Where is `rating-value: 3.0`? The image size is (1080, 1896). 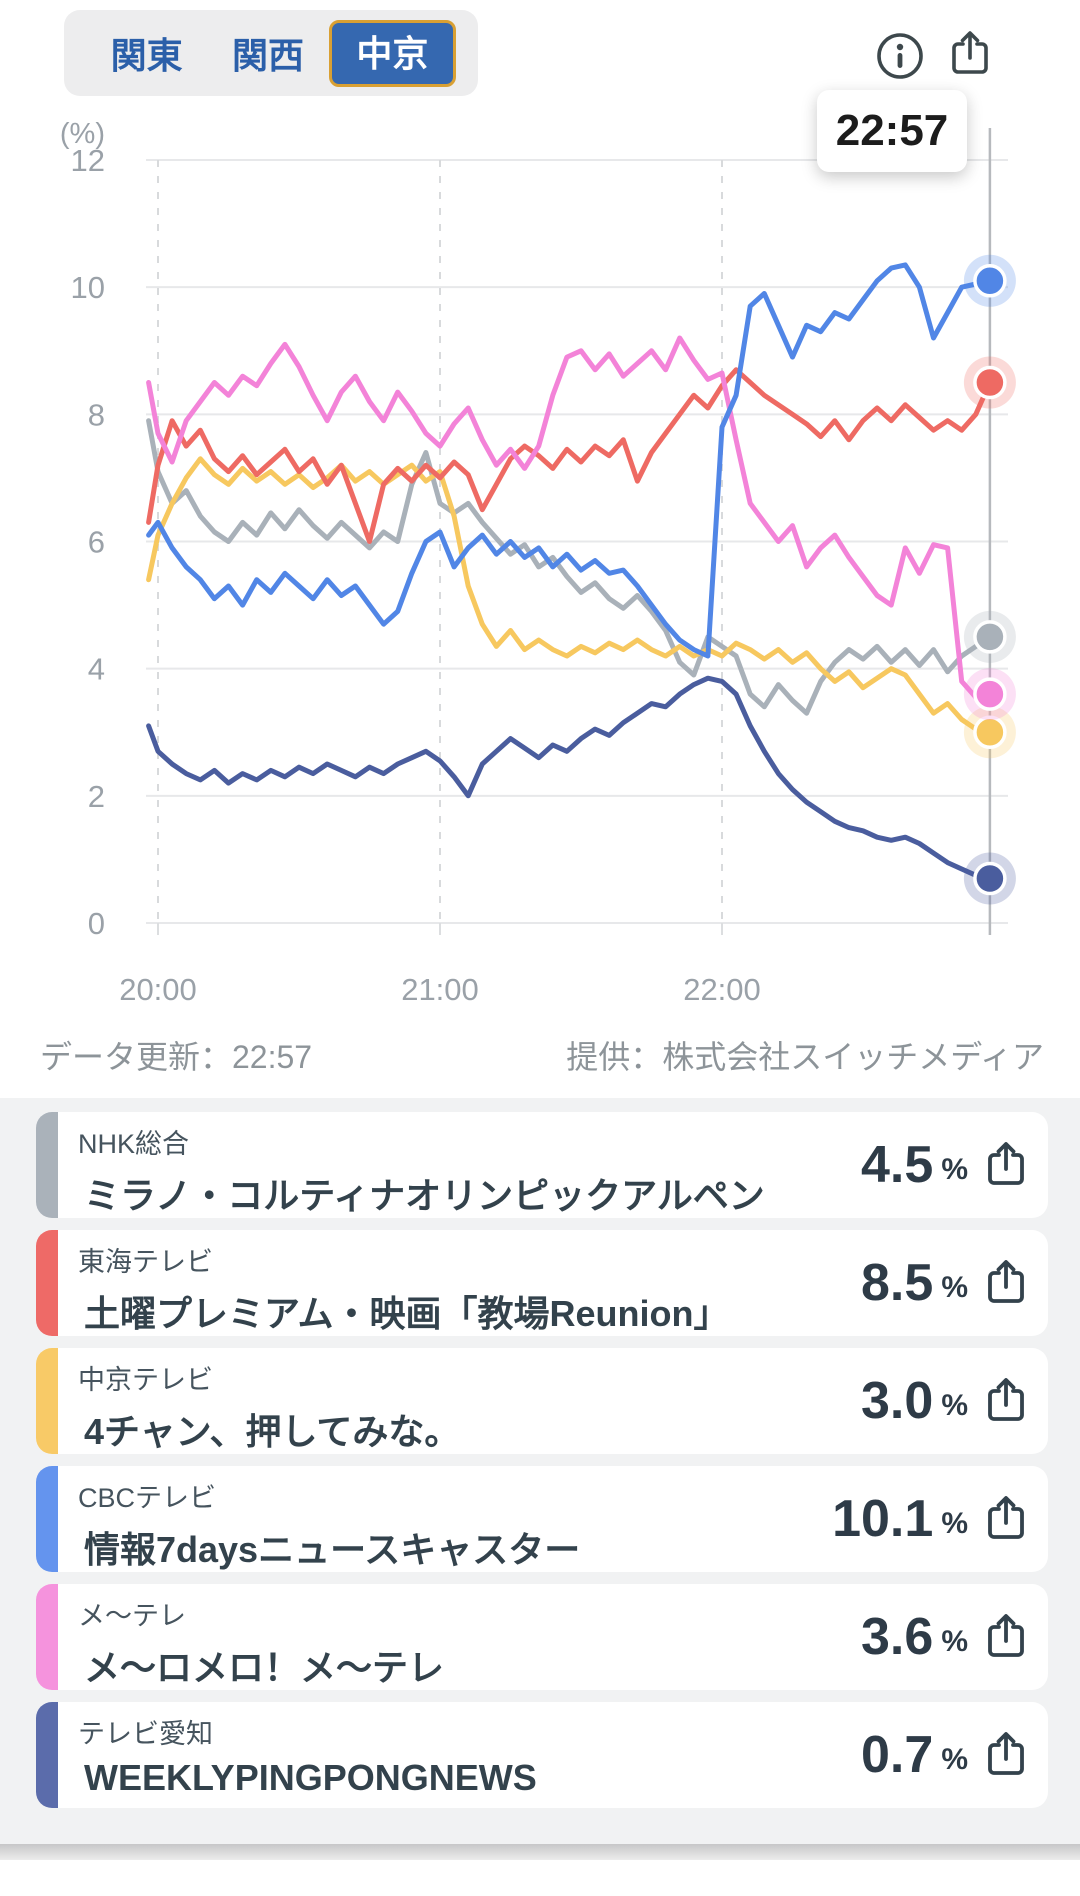 rating-value: 3.0 is located at coordinates (897, 1401).